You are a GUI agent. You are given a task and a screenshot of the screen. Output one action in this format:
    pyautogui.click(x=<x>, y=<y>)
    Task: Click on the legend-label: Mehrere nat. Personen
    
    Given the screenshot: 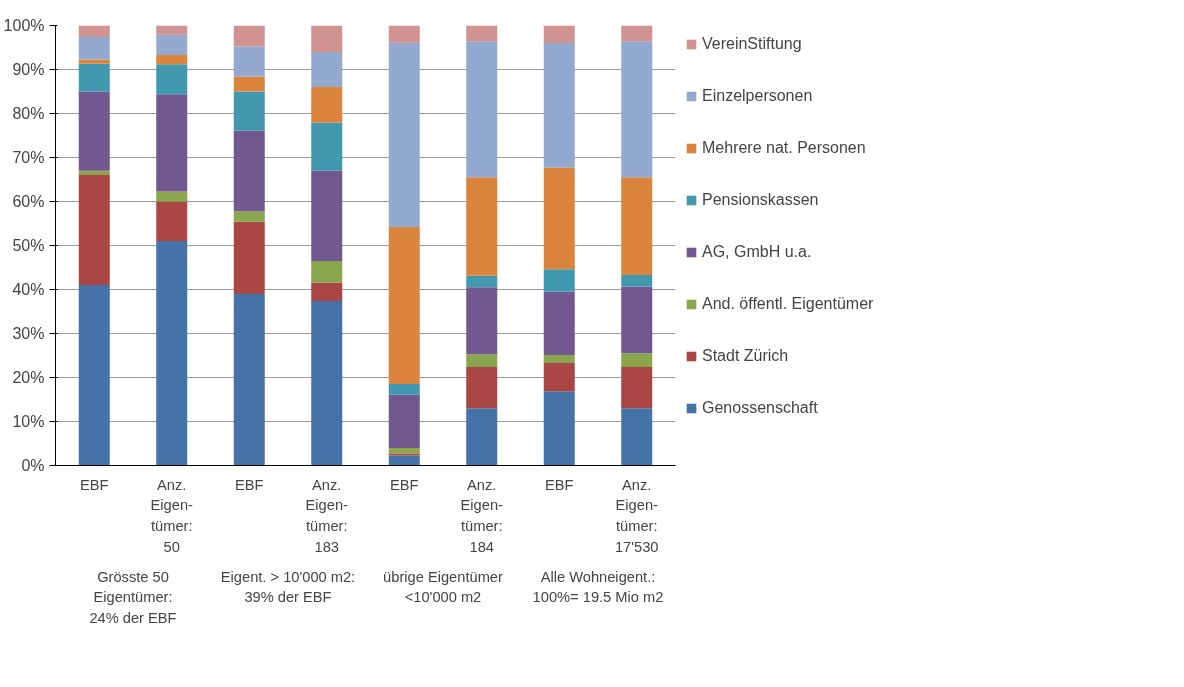 What is the action you would take?
    pyautogui.click(x=784, y=148)
    